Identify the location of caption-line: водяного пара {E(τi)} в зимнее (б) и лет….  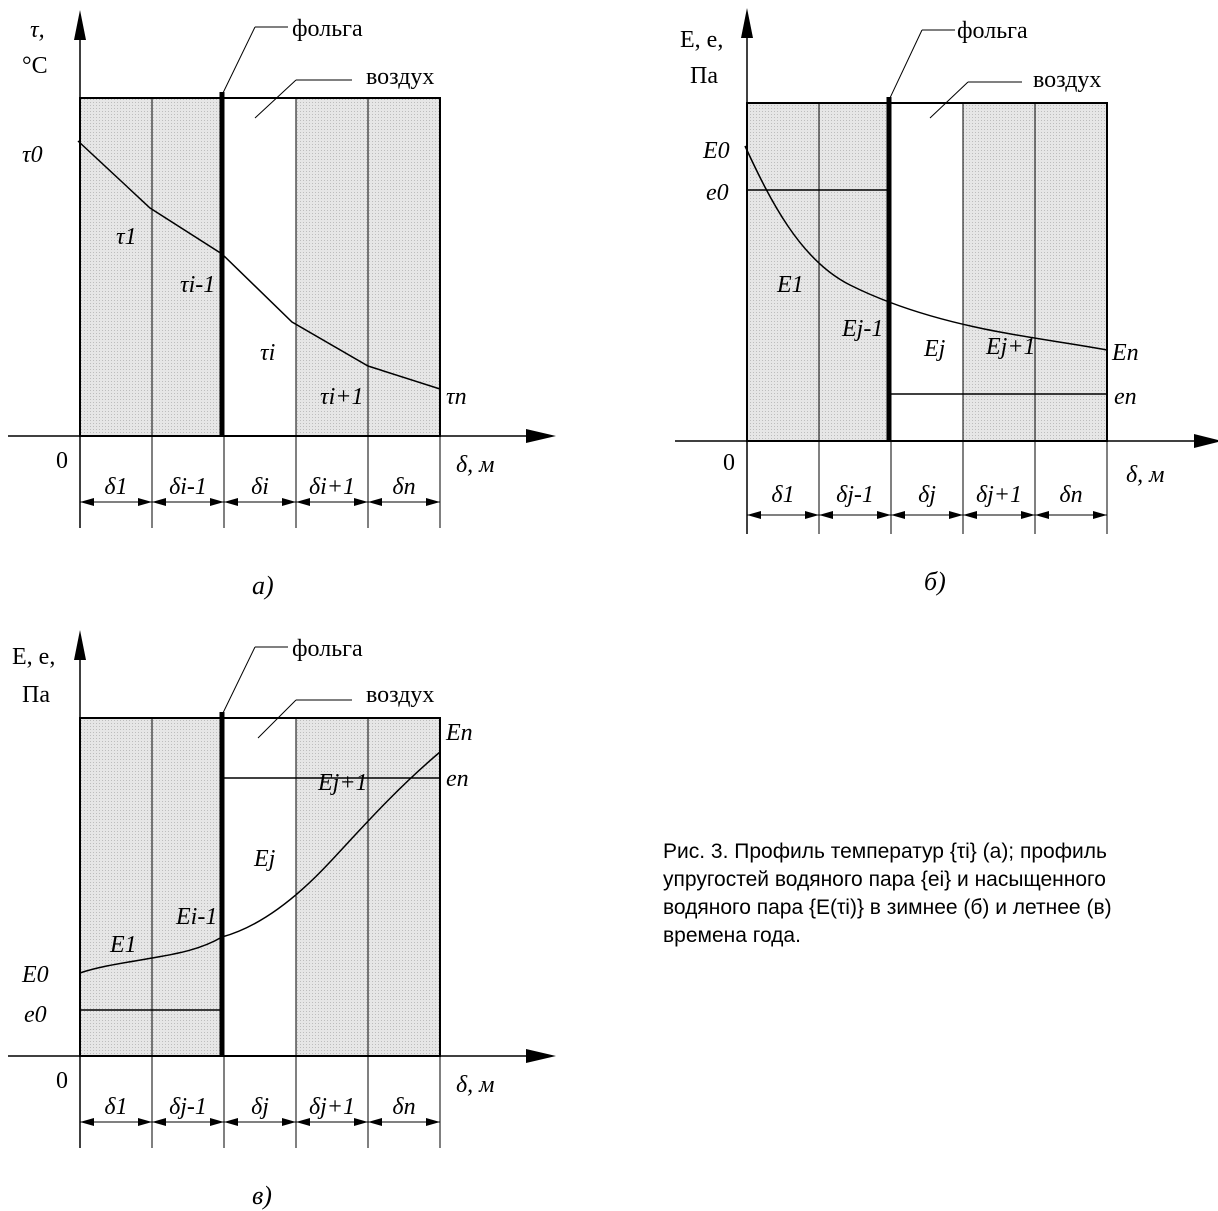
(887, 907).